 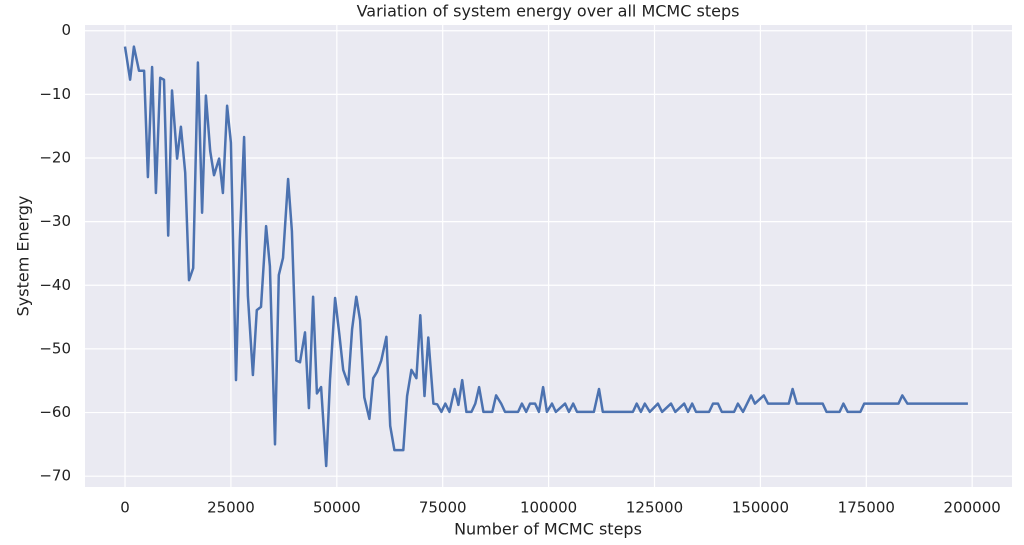 What do you see at coordinates (23, 256) in the screenshot?
I see `y-axis-label: System Energy` at bounding box center [23, 256].